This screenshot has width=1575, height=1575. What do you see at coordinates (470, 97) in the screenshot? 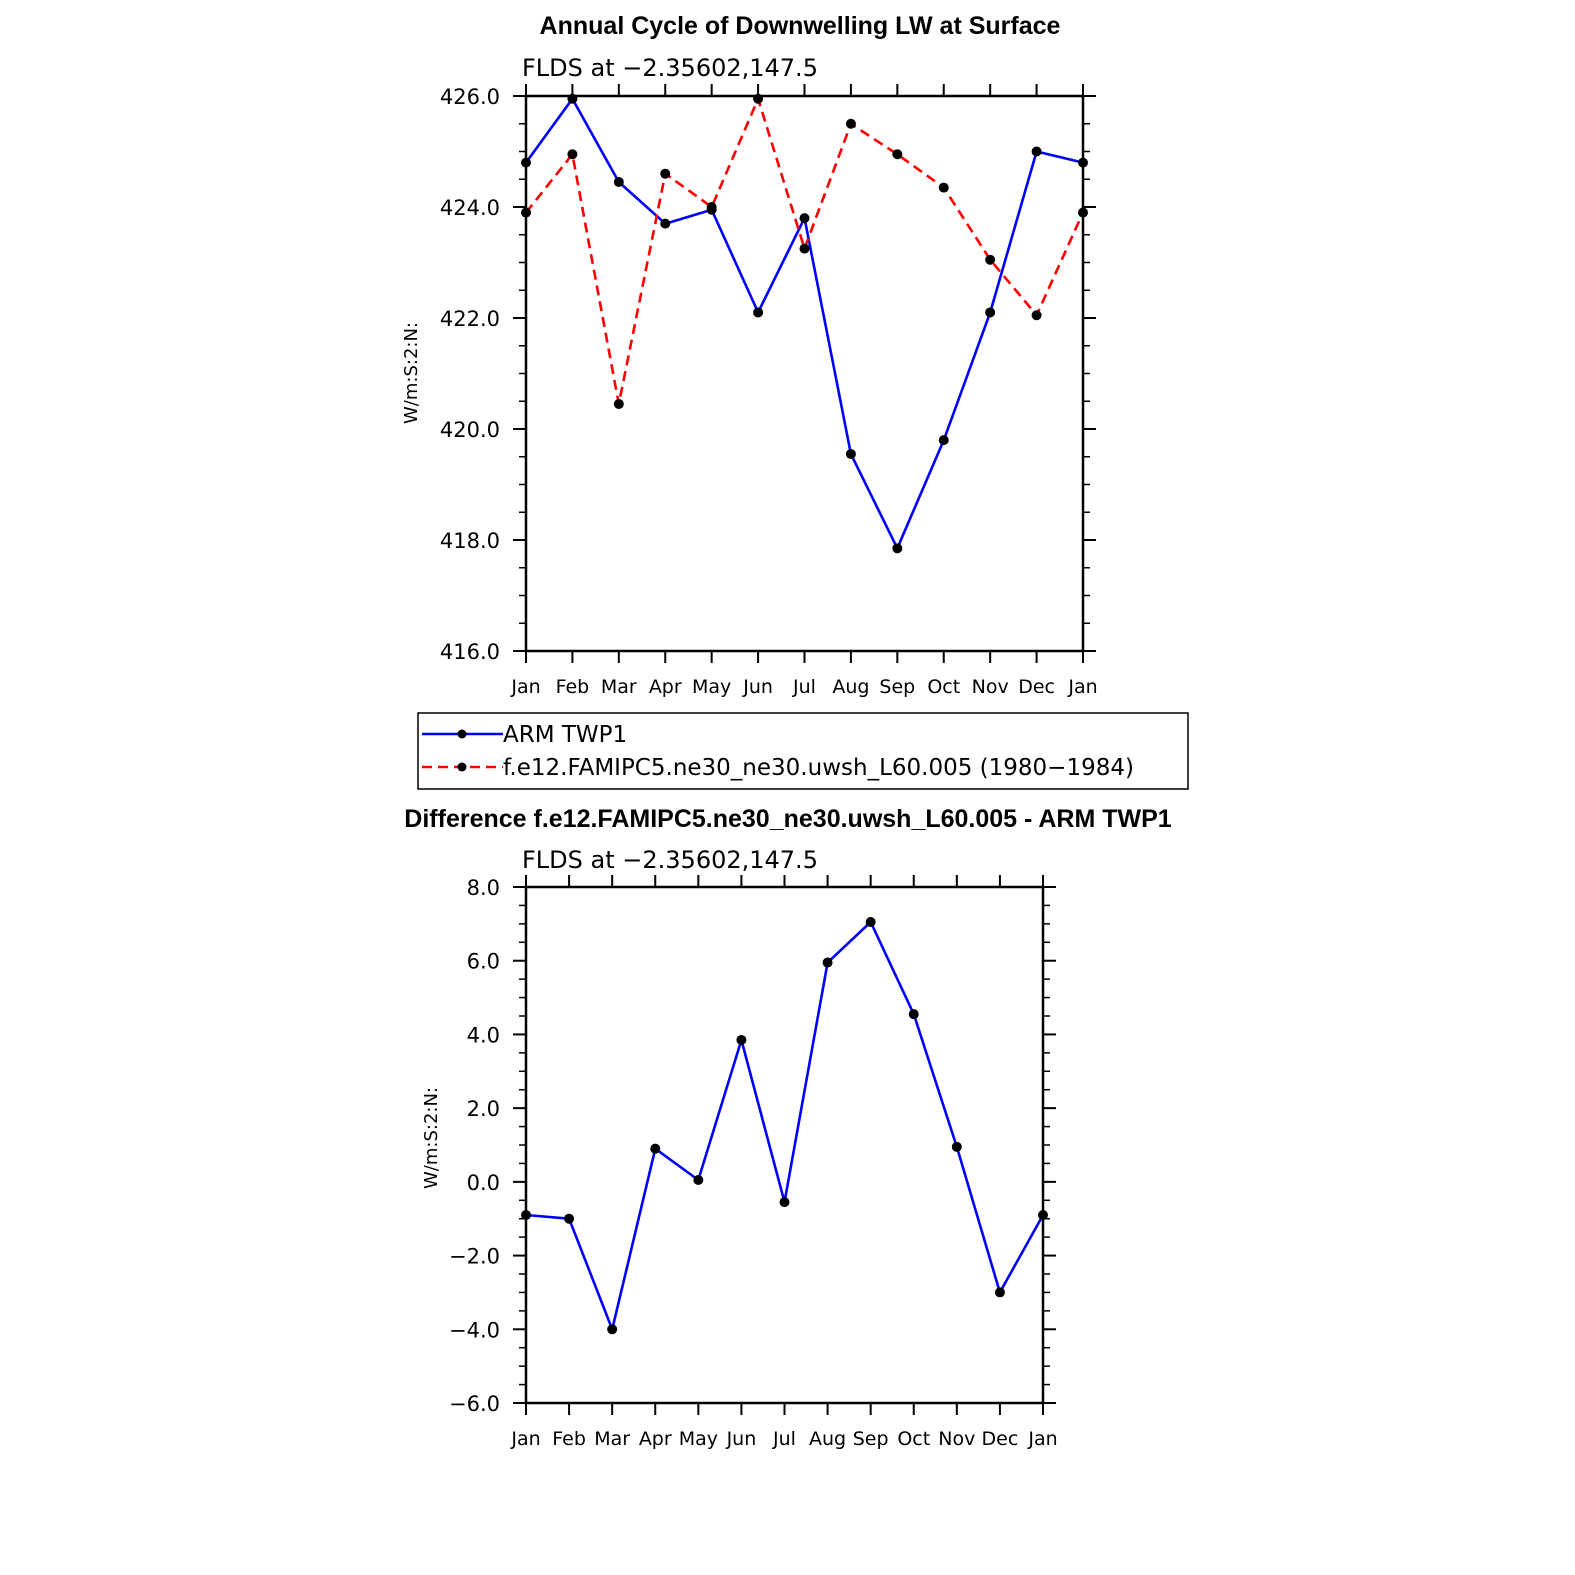
I see `y-tick-label: 426.0` at bounding box center [470, 97].